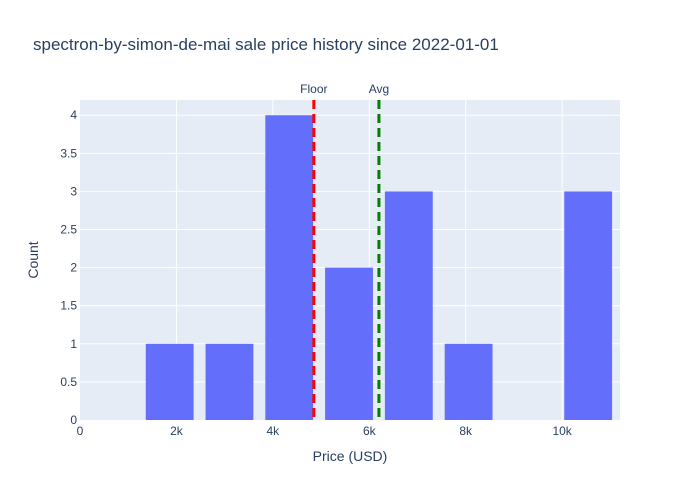 Image resolution: width=700 pixels, height=500 pixels. Describe the element at coordinates (379, 89) in the screenshot. I see `reference-line-label: Avg` at that location.